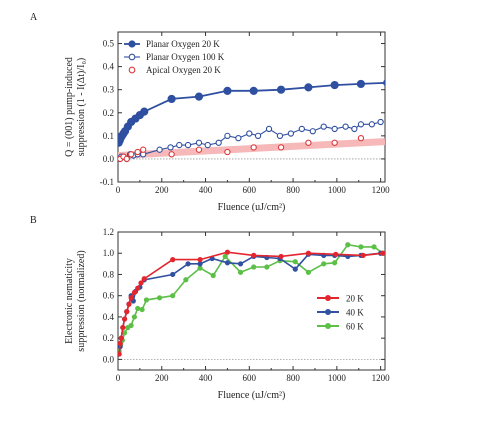 The height and width of the screenshot is (446, 479). I want to click on y-tick-label: 0.5, so click(109, 44).